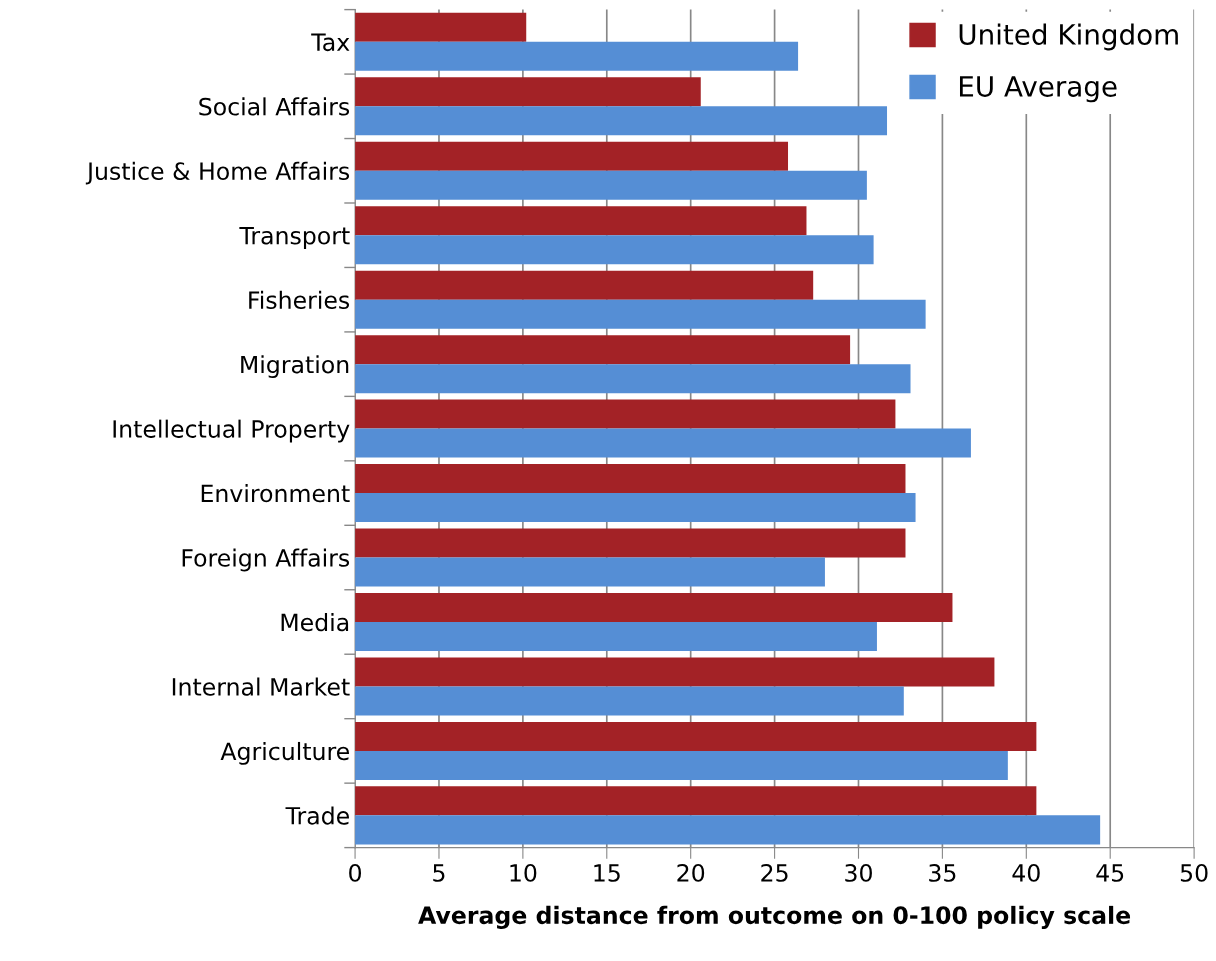 The width and height of the screenshot is (1216, 961). Describe the element at coordinates (330, 42) in the screenshot. I see `y-tick-label: Tax` at that location.